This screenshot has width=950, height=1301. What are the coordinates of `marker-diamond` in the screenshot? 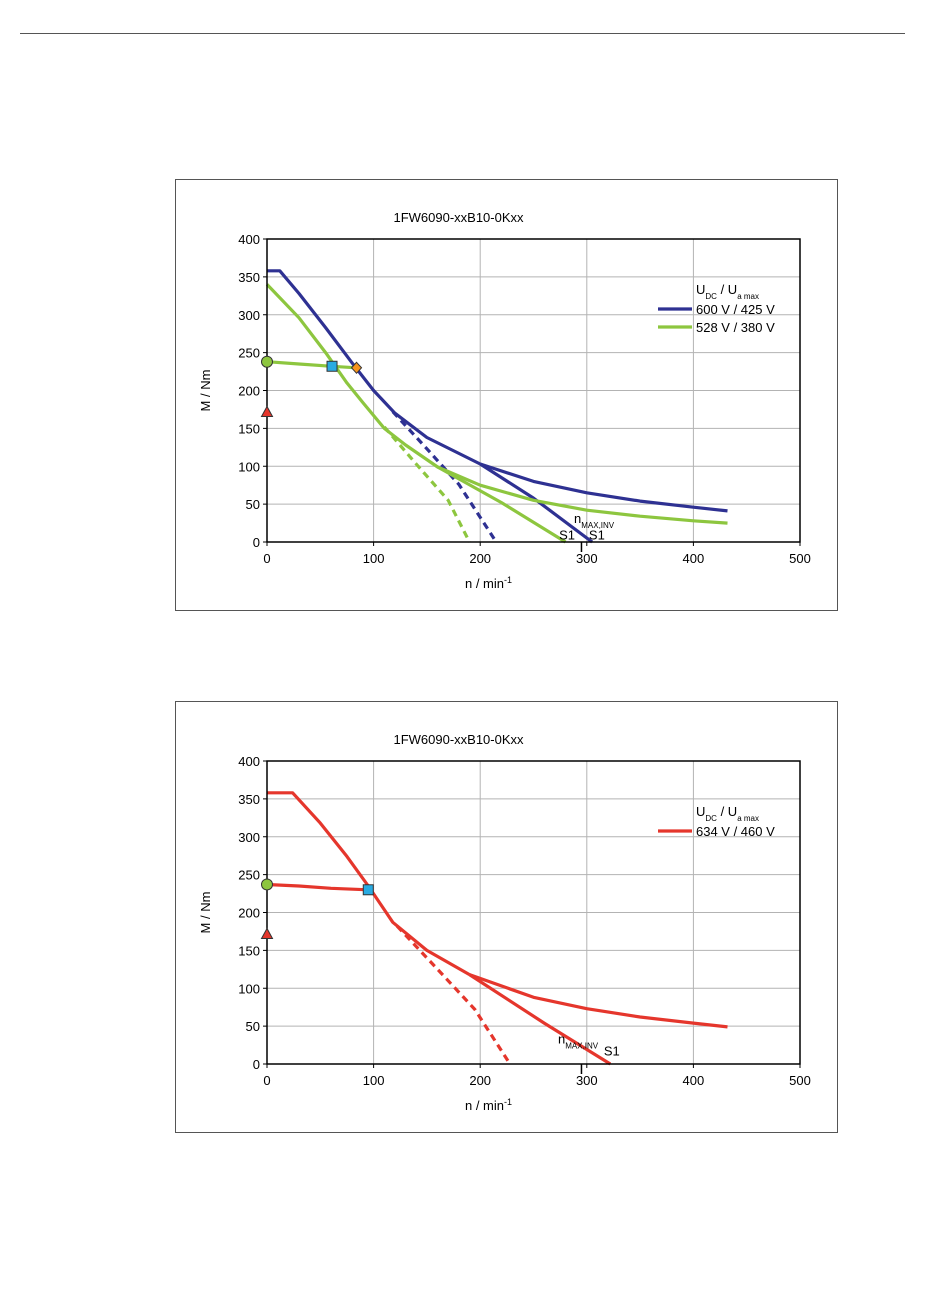 It's located at (356, 368).